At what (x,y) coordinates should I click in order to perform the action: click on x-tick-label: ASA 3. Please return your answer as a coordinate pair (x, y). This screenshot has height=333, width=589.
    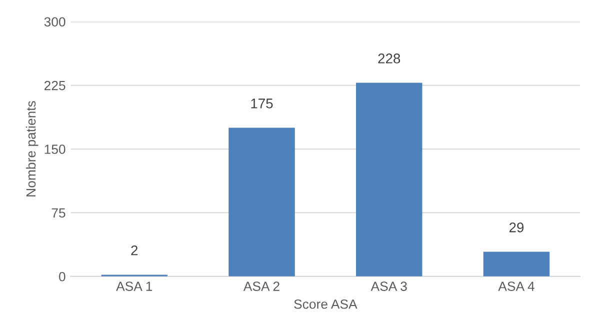
    Looking at the image, I should click on (388, 286).